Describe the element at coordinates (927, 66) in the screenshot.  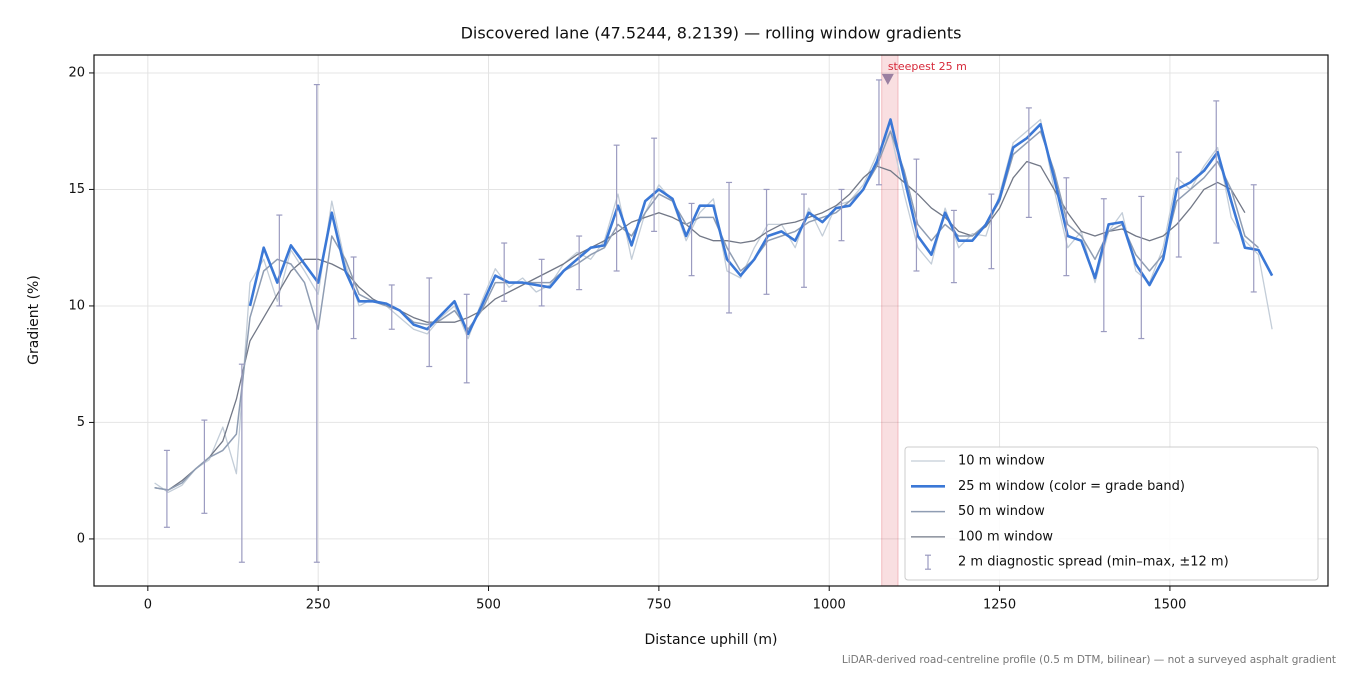
I see `annotation: steepest 25 m` at that location.